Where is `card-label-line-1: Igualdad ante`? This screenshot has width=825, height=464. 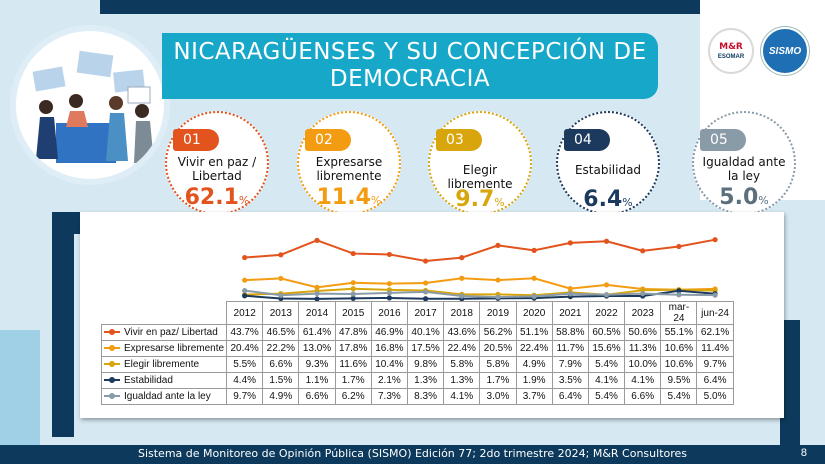
card-label-line-1: Igualdad ante is located at coordinates (744, 162).